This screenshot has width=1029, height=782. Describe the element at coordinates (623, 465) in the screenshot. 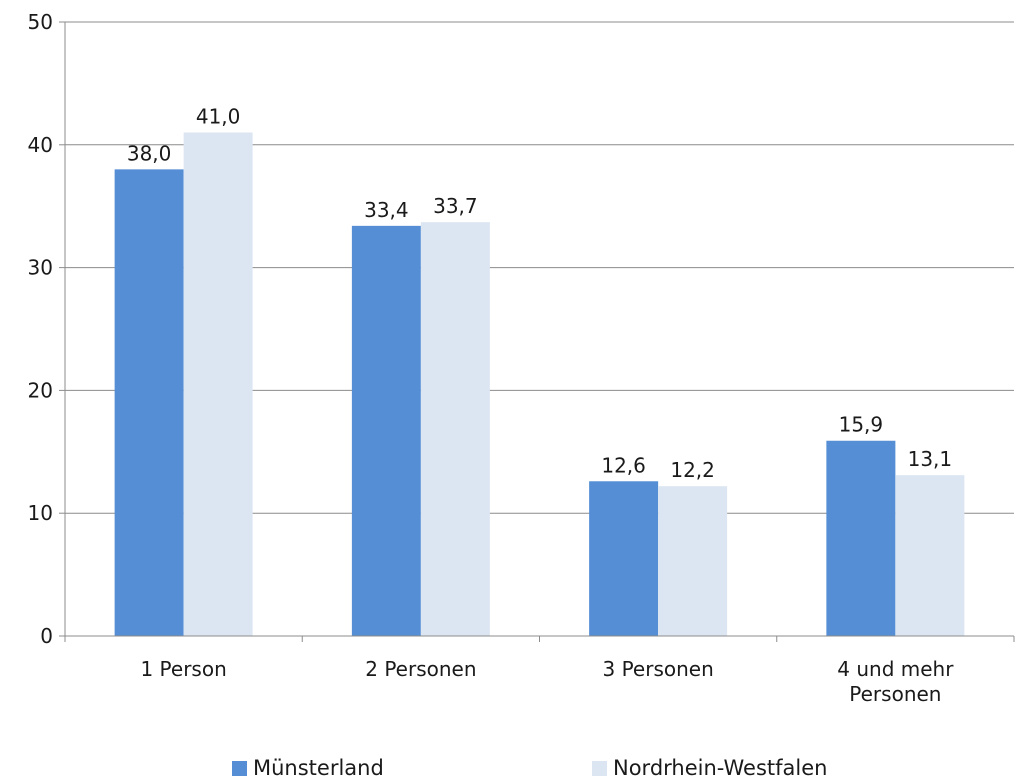

I see `data-label: 12,6` at that location.